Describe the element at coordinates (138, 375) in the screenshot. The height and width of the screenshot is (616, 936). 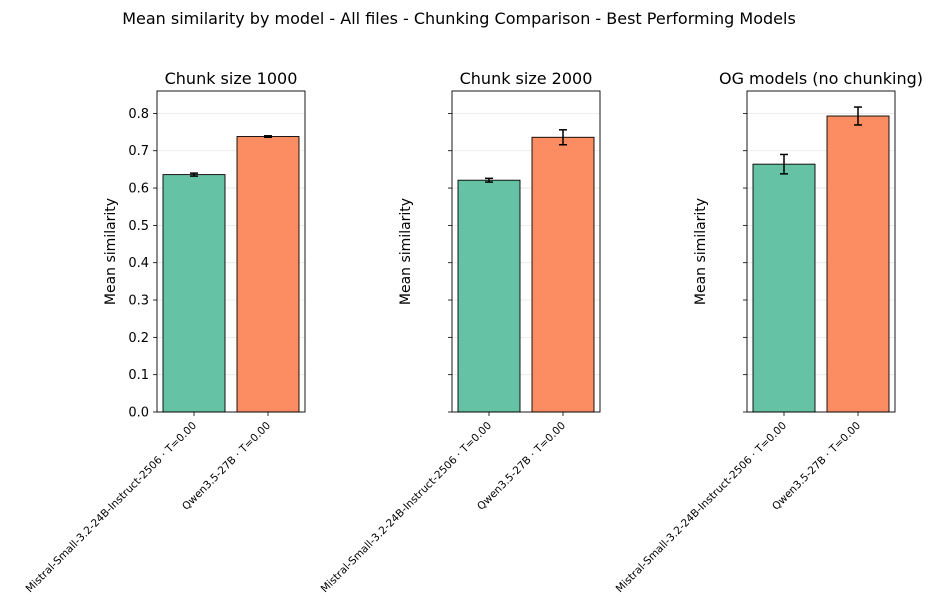
I see `y-tick-label: 0.1` at that location.